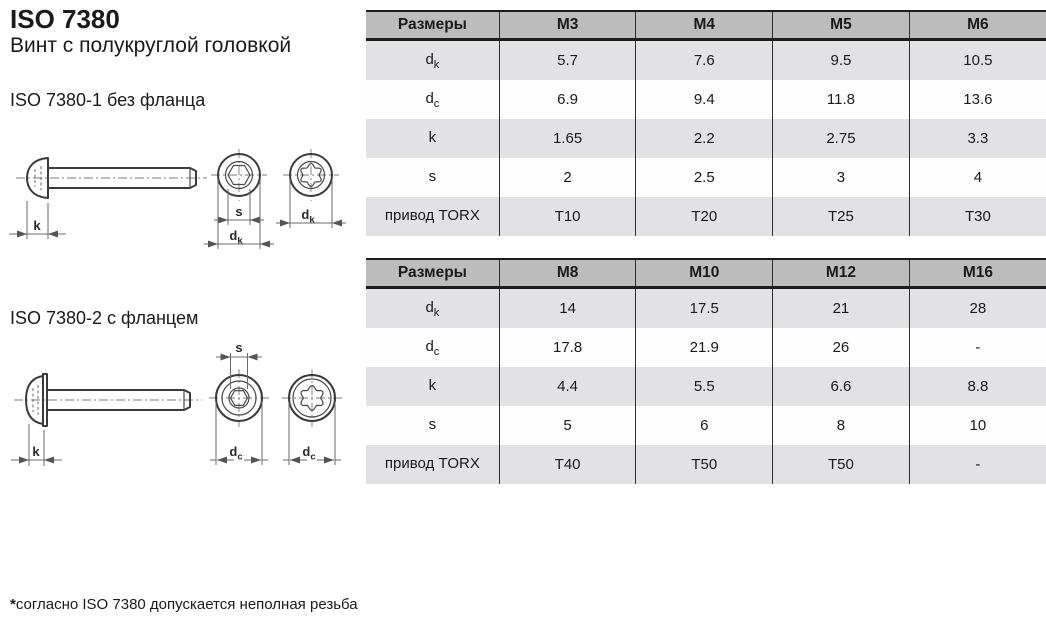 This screenshot has height=624, width=1046. What do you see at coordinates (977, 99) in the screenshot?
I see `cell: 13.6` at bounding box center [977, 99].